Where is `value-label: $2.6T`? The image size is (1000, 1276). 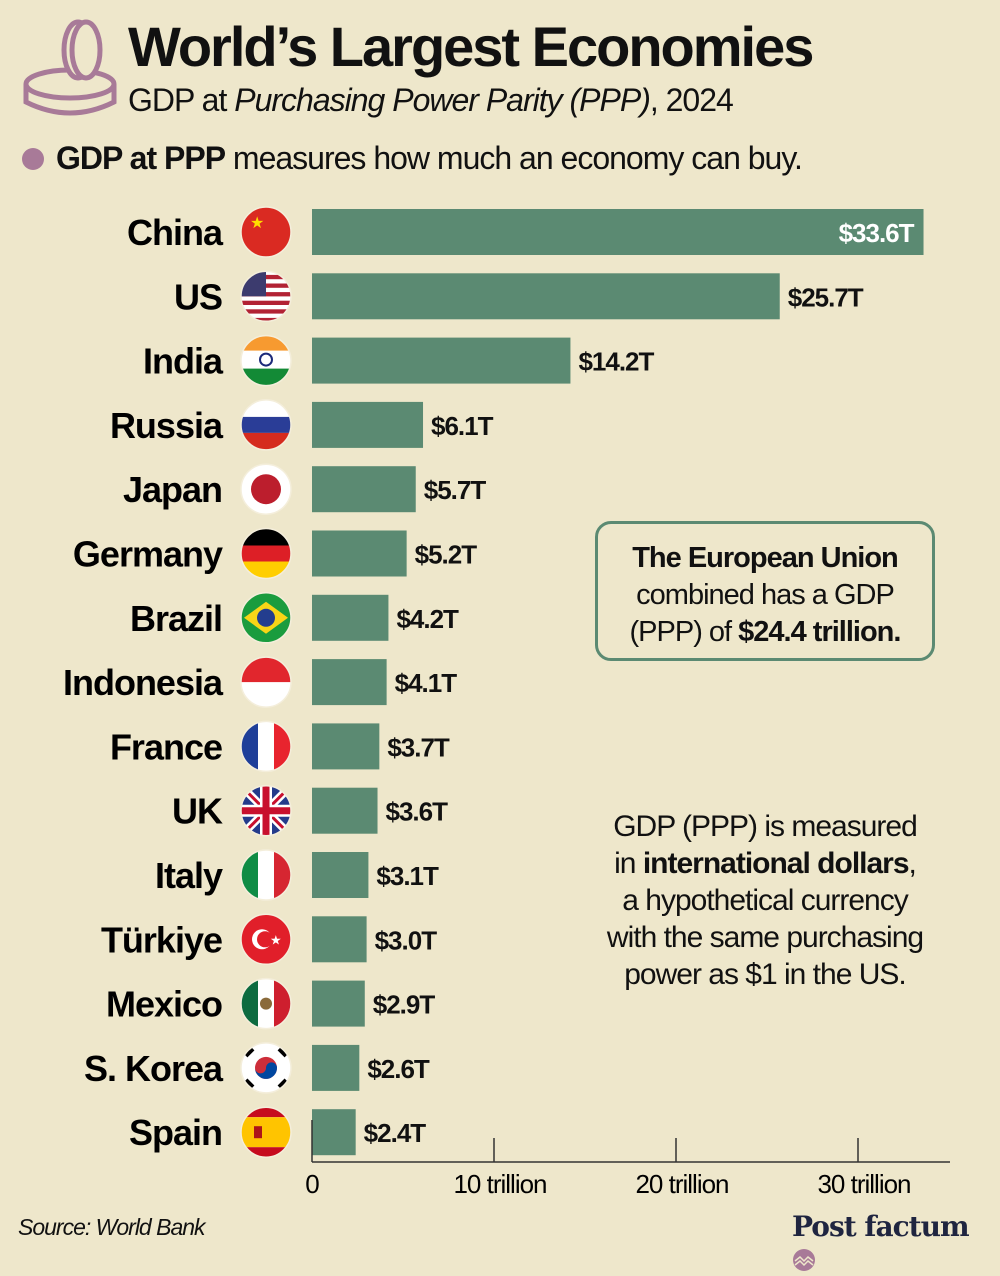 value-label: $2.6T is located at coordinates (398, 1069).